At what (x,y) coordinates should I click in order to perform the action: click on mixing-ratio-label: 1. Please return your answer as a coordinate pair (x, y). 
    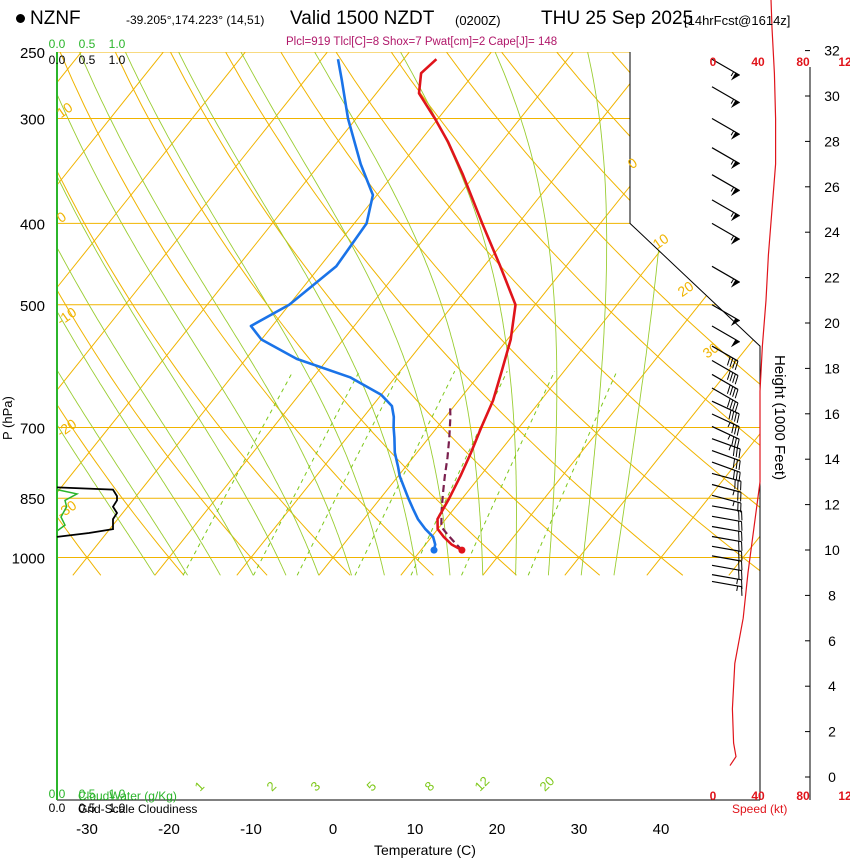
    Looking at the image, I should click on (200, 786).